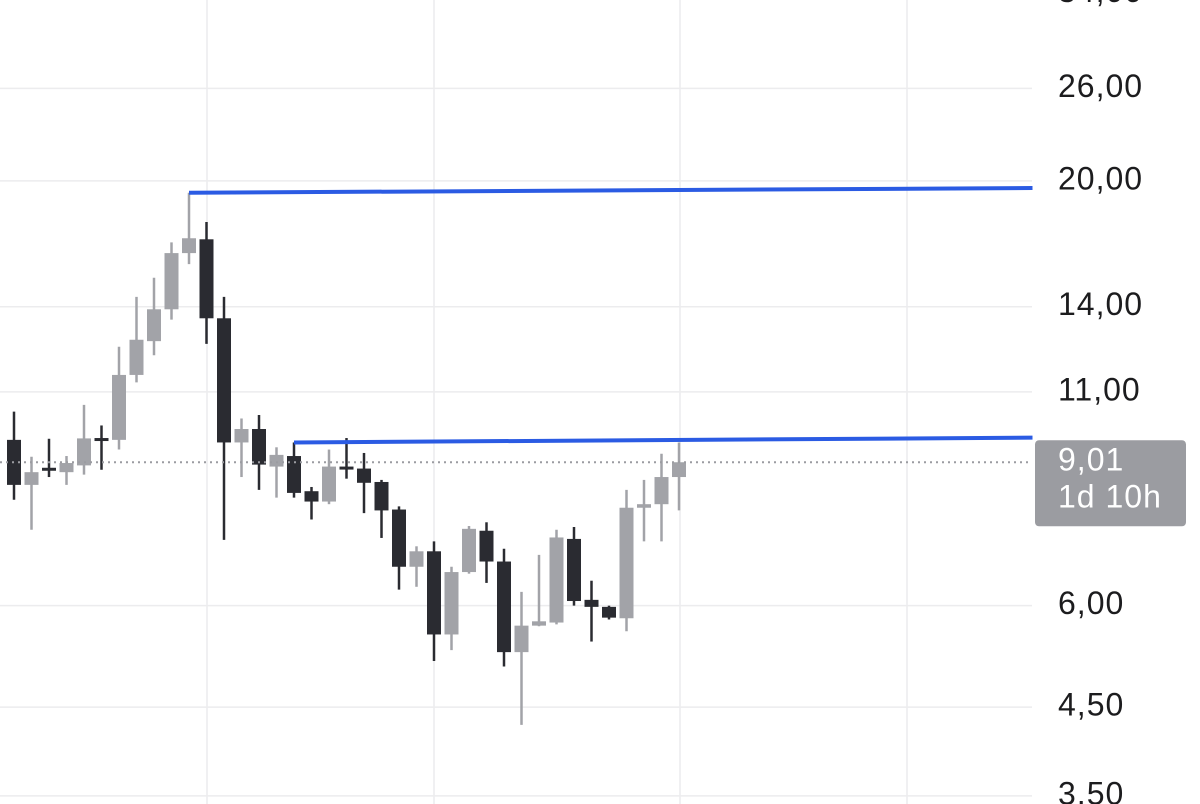 The image size is (1200, 804). Describe the element at coordinates (1091, 603) in the screenshot. I see `y-tick-label: 6,00` at that location.